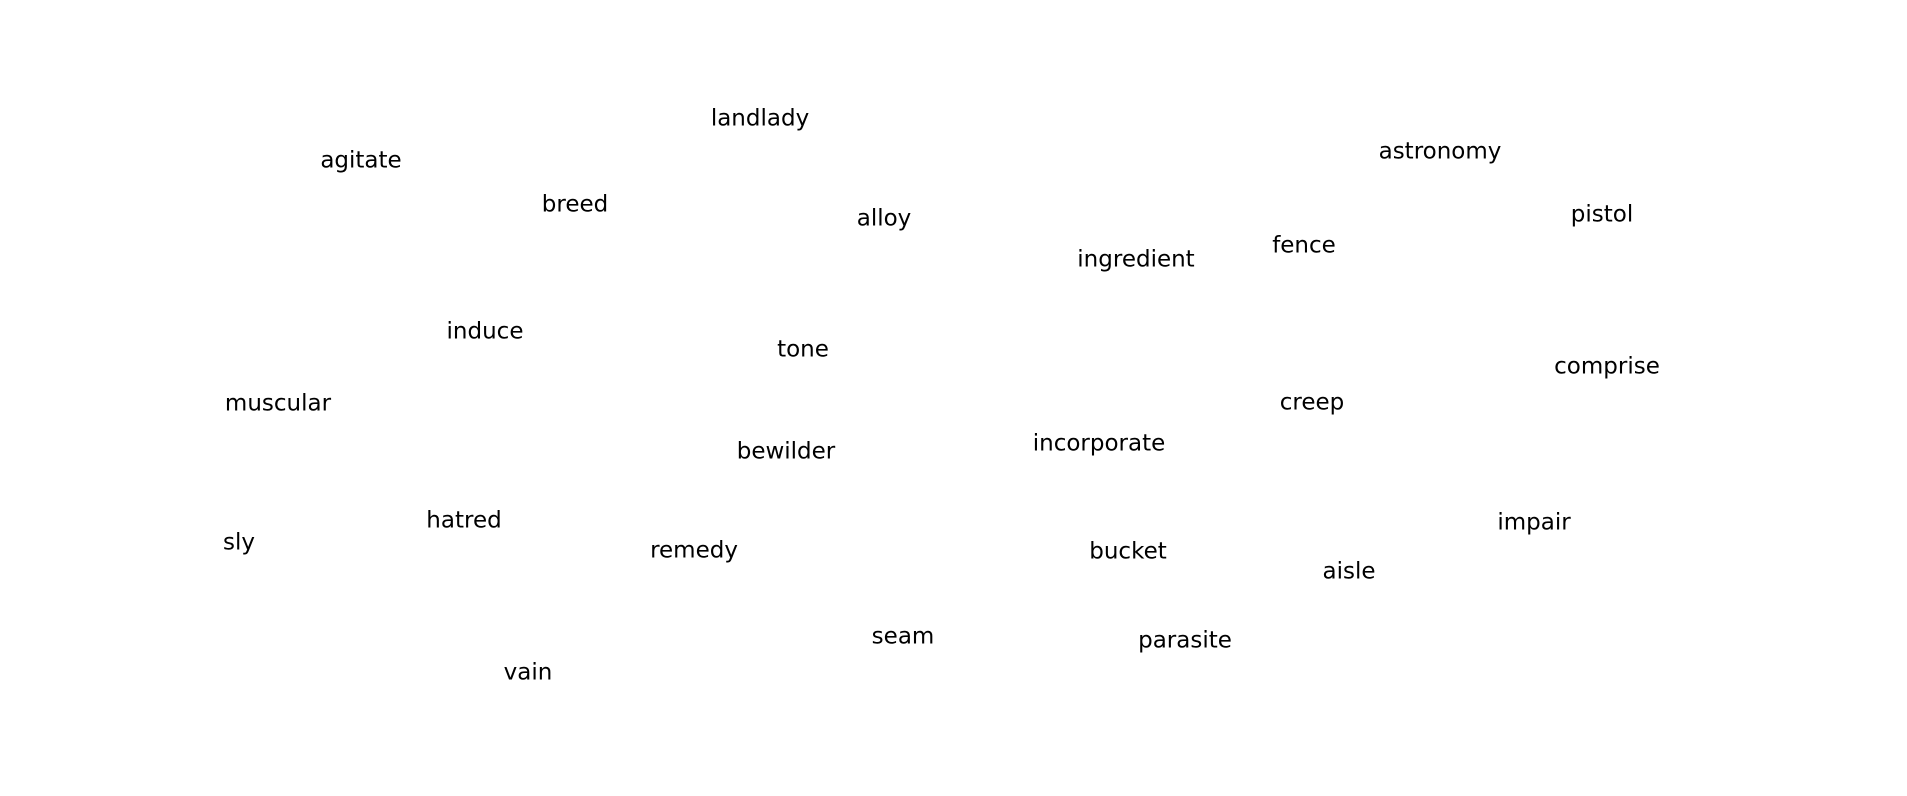  I want to click on word-bucket: bucket, so click(1128, 551).